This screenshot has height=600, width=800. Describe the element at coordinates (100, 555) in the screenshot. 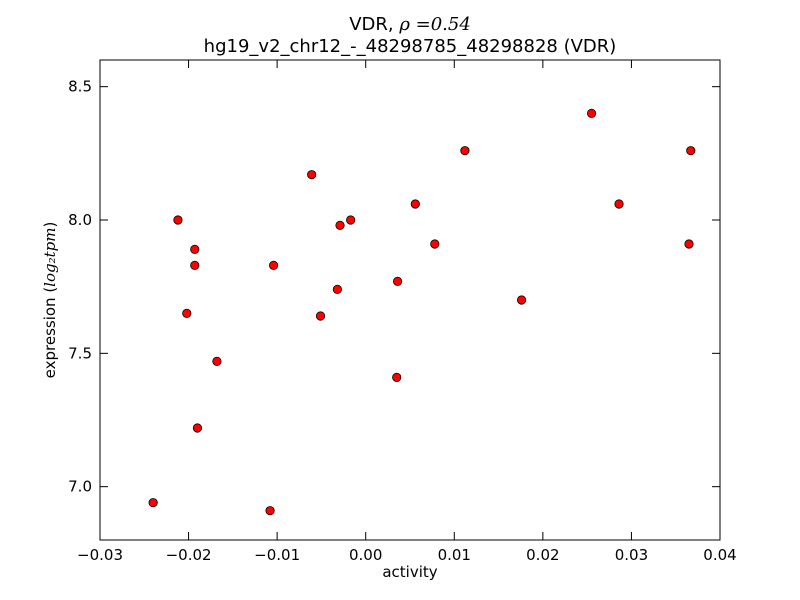

I see `x-tick-label: −0.03` at that location.